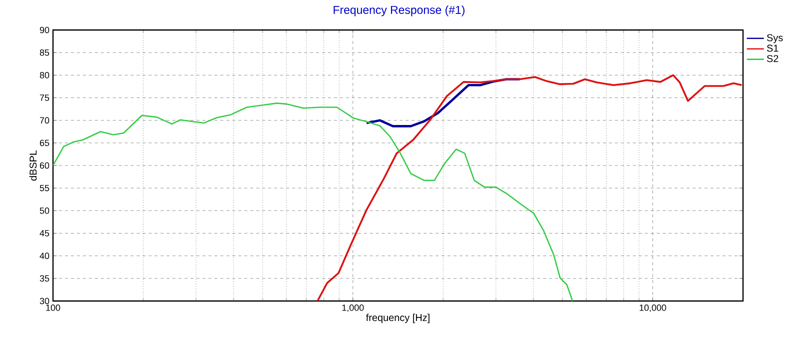  Describe the element at coordinates (772, 48) in the screenshot. I see `legend-label: S1` at that location.